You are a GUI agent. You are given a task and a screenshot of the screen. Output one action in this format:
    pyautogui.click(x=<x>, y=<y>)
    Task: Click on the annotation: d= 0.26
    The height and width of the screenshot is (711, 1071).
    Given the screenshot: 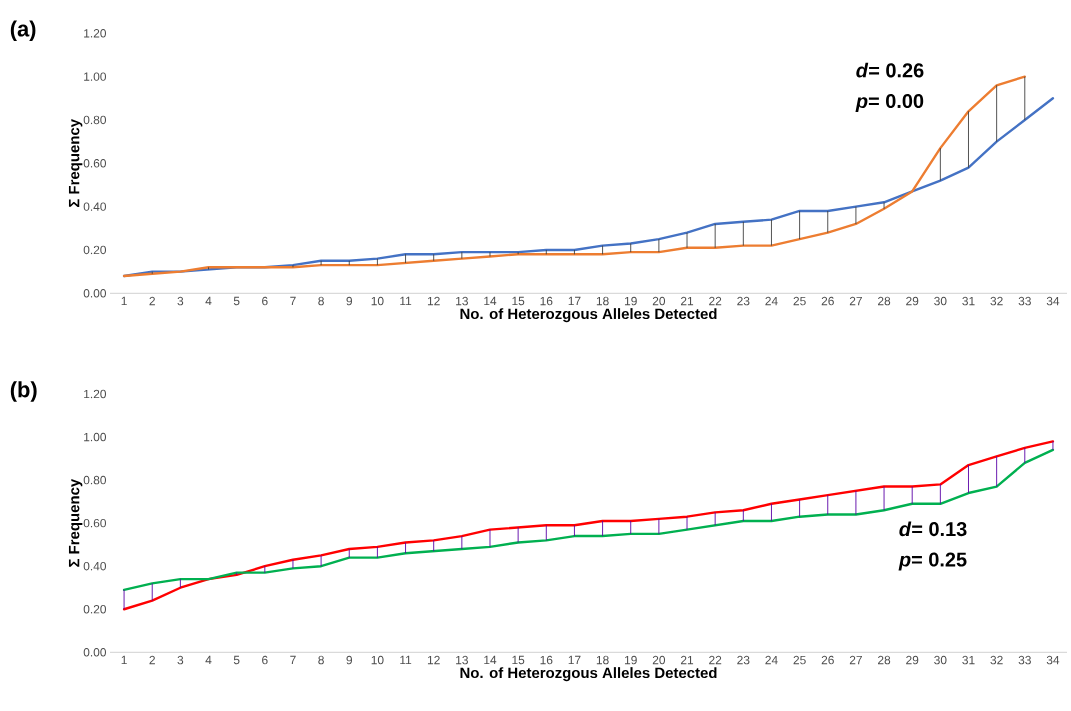 What is the action you would take?
    pyautogui.click(x=890, y=70)
    